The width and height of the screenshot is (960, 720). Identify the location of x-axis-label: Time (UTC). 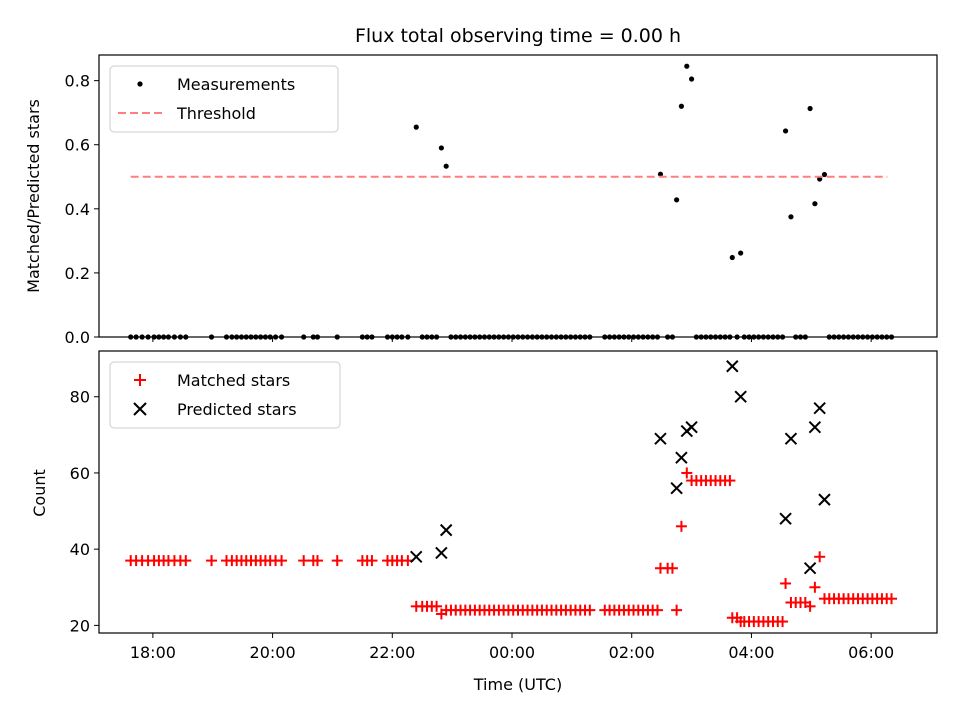
(517, 684).